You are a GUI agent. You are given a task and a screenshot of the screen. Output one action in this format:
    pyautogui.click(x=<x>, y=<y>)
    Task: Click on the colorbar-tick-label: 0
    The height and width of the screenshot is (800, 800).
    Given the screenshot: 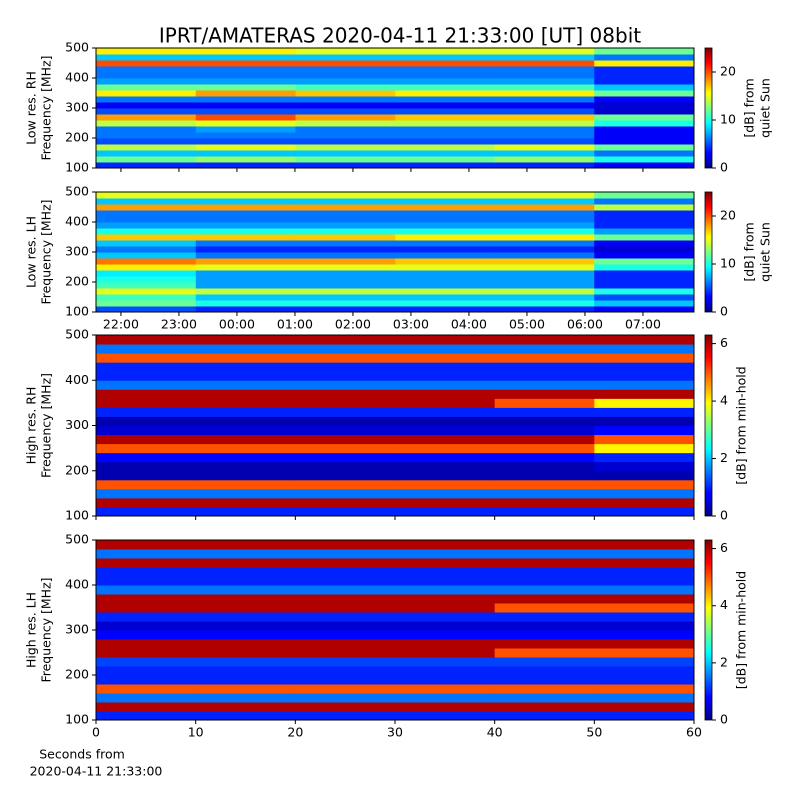 What is the action you would take?
    pyautogui.click(x=724, y=167)
    